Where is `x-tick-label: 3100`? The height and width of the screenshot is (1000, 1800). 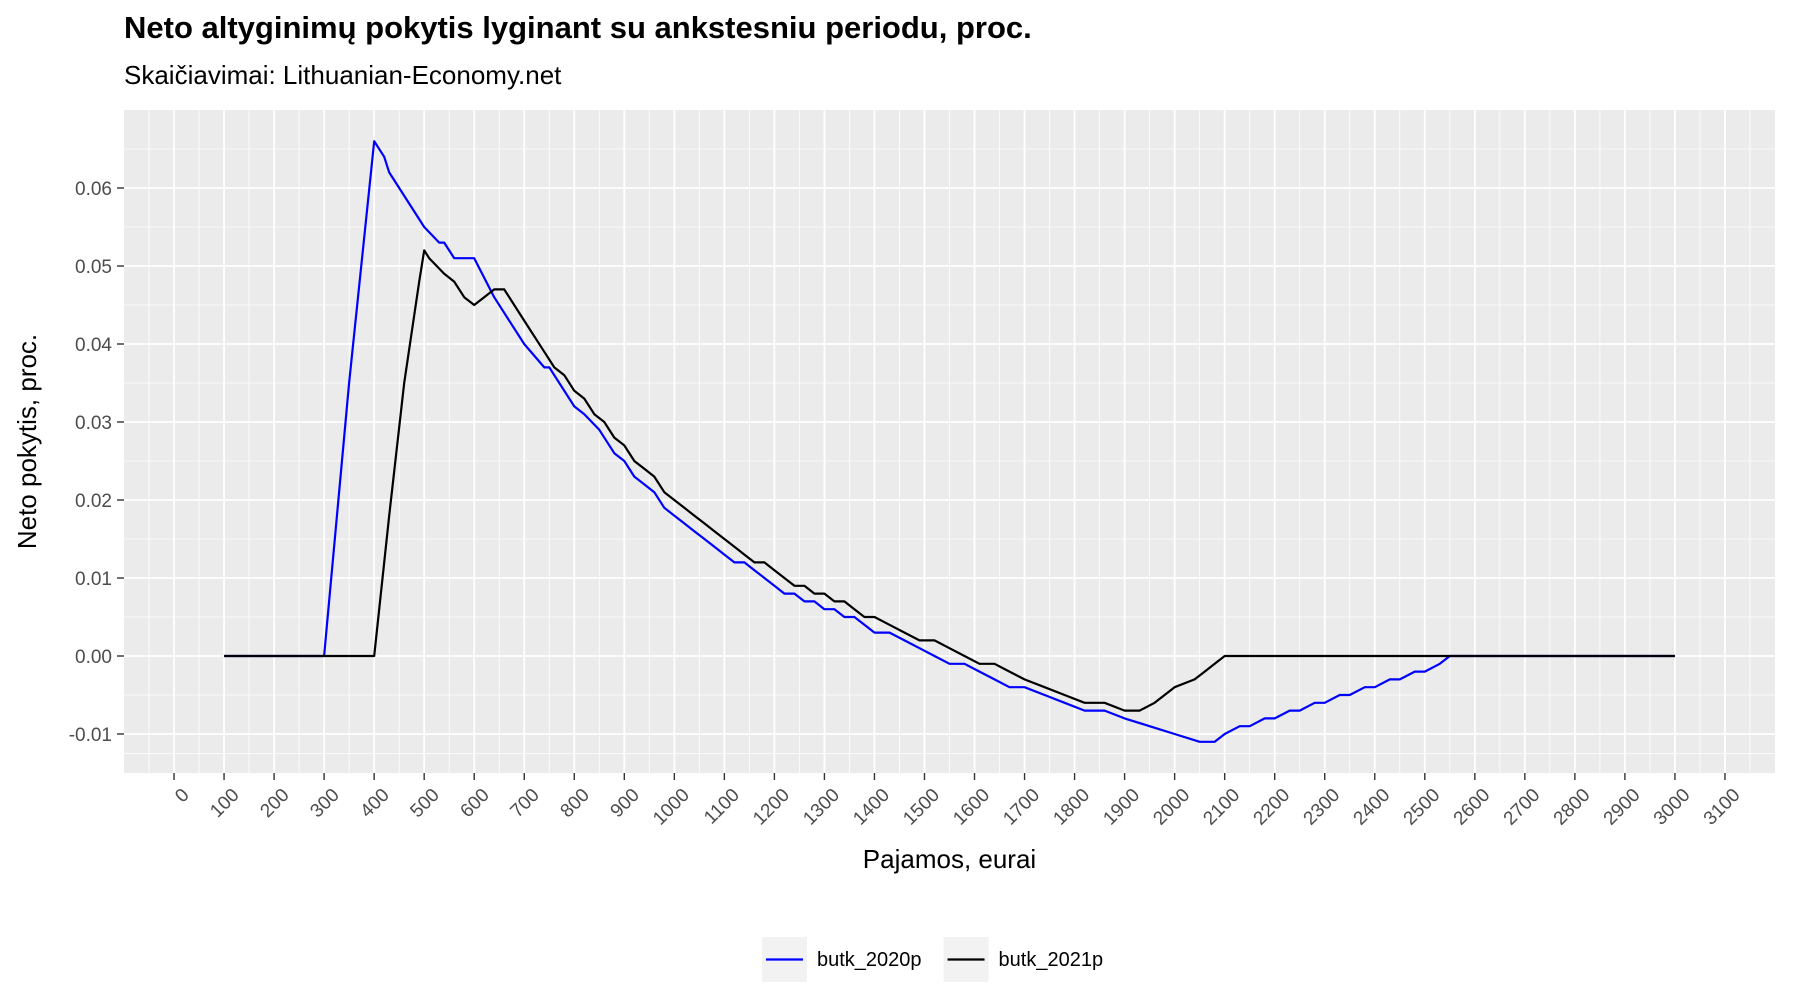 x-tick-label: 3100 is located at coordinates (1722, 807).